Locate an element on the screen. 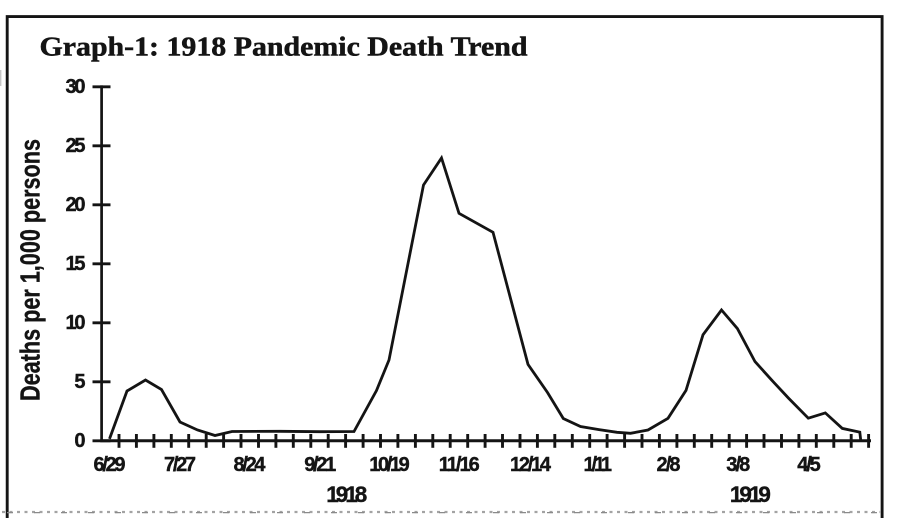 The height and width of the screenshot is (518, 917). svg-text: Deaths per 1,000 persons is located at coordinates (30, 270).